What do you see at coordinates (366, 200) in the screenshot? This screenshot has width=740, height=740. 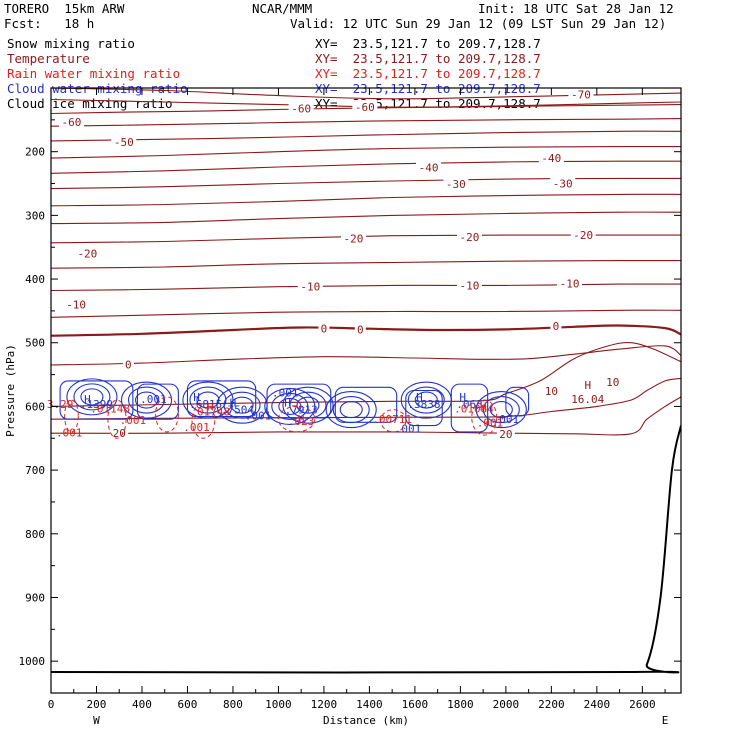 I see `isotherm-m30` at bounding box center [366, 200].